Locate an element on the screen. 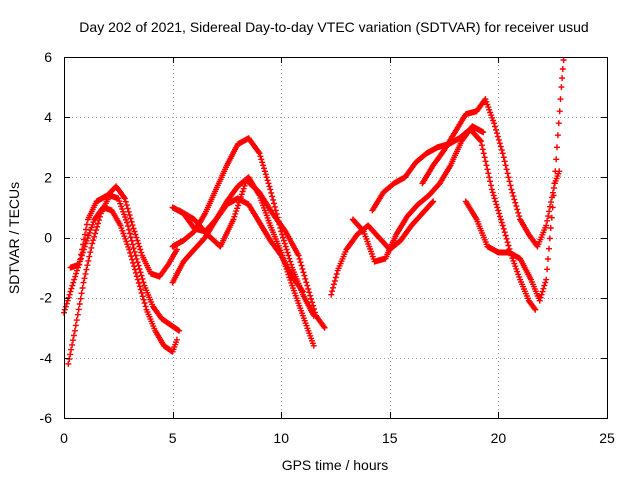  y-tick-labels: -6 -4 -2 0 2 4 6 is located at coordinates (46, 237).